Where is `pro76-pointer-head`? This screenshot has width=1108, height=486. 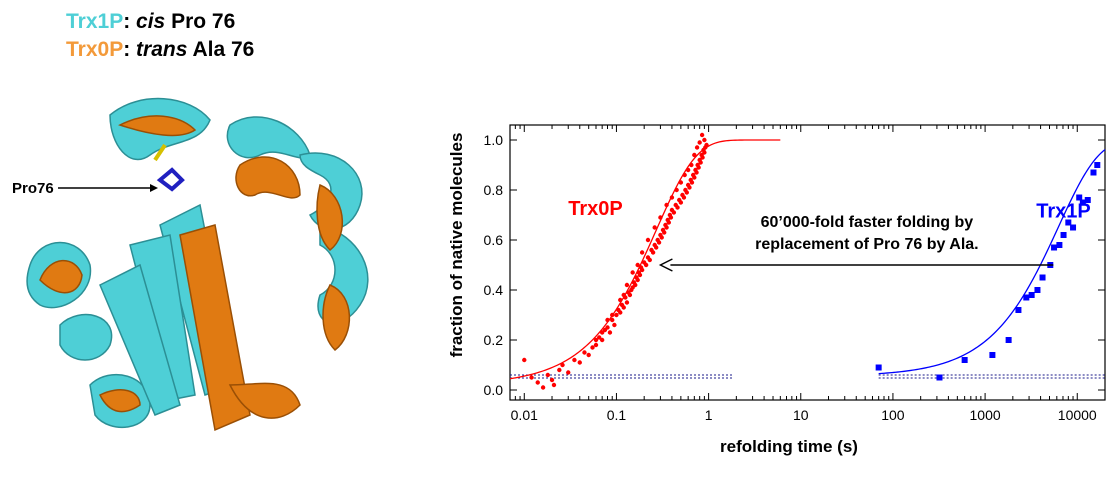
pro76-pointer-head is located at coordinates (154, 188).